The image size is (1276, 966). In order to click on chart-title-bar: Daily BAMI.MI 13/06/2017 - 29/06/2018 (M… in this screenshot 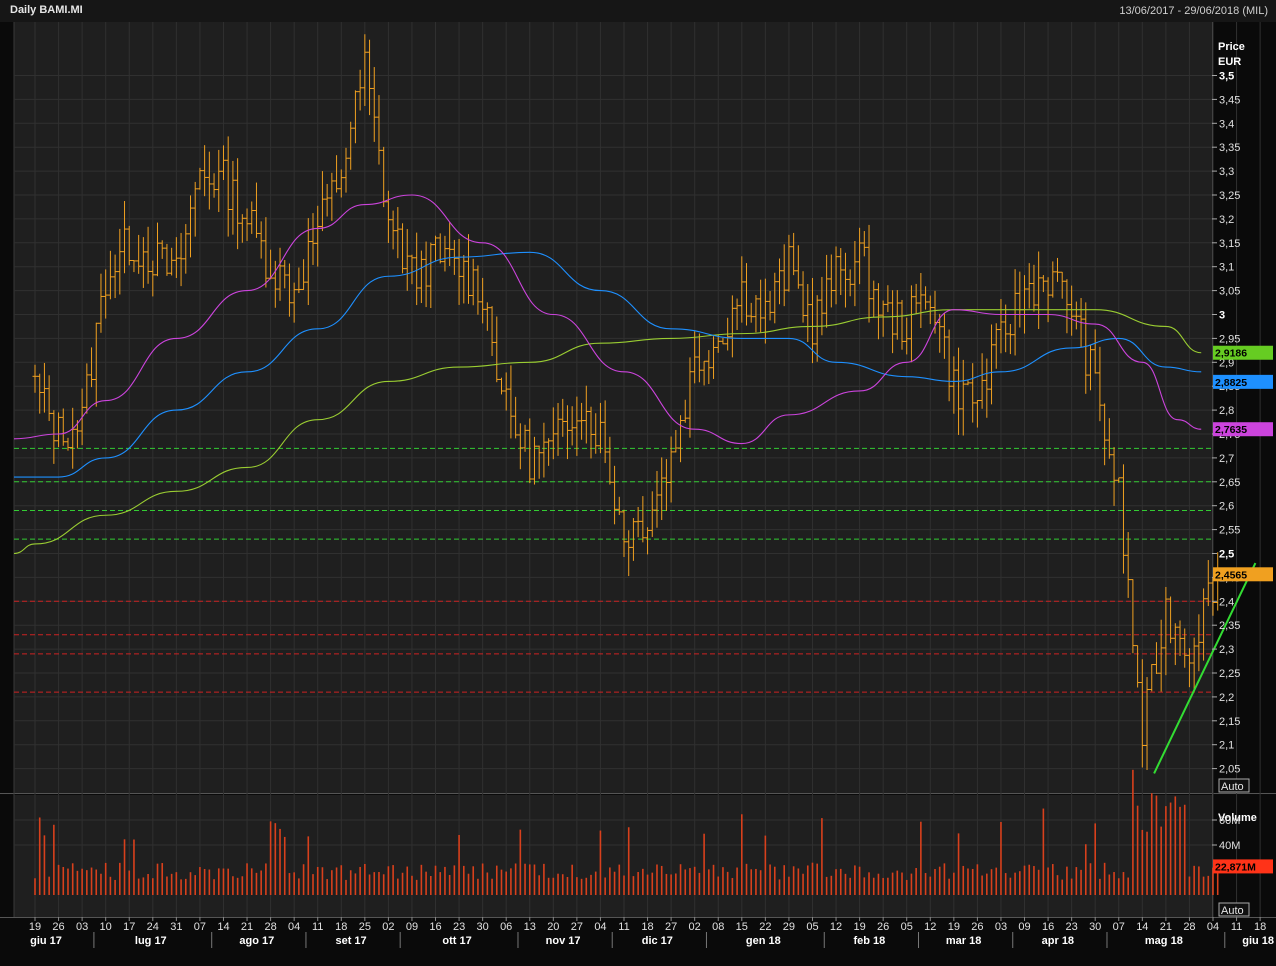, I will do `click(638, 11)`.